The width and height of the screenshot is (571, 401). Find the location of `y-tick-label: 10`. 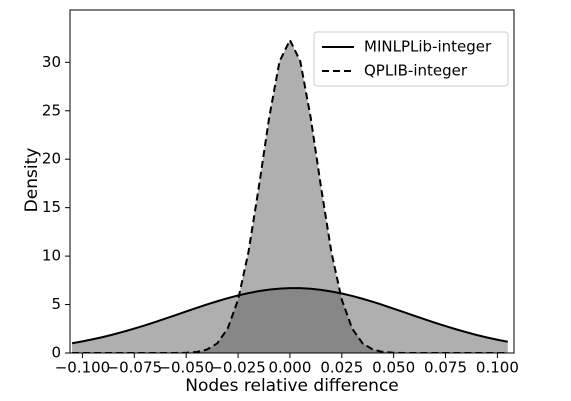

y-tick-label: 10 is located at coordinates (51, 256).